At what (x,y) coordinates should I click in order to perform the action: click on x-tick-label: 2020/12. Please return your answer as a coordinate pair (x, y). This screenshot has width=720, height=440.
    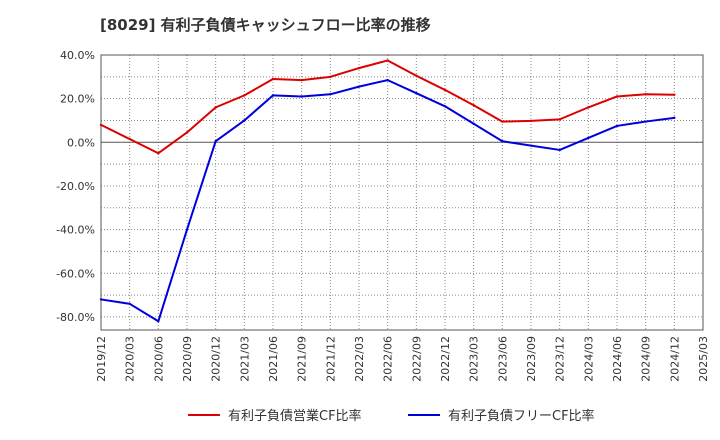
    Looking at the image, I should click on (216, 359).